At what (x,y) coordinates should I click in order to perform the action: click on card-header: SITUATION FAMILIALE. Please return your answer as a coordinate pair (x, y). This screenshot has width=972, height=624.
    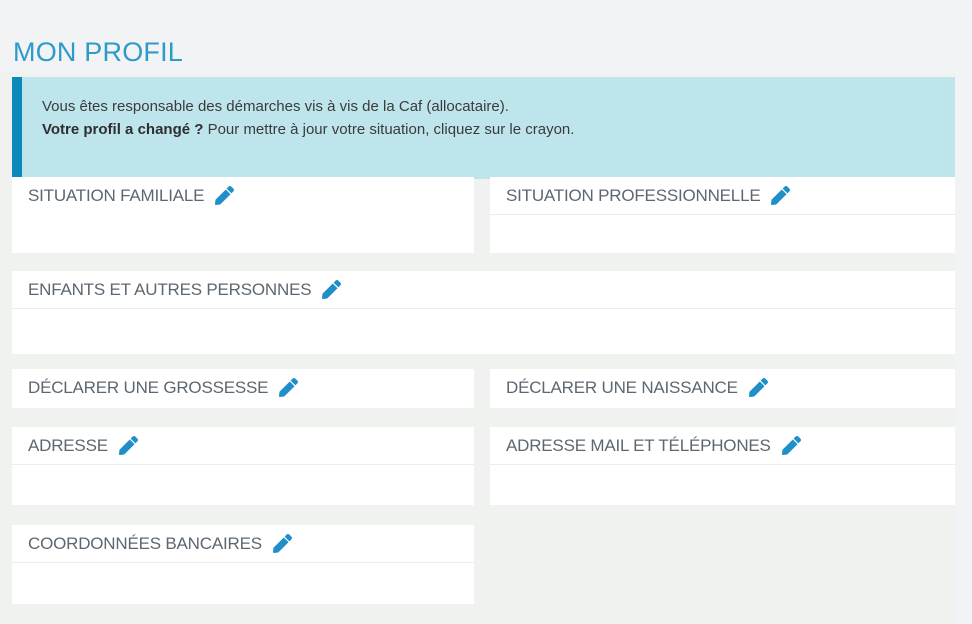
    Looking at the image, I should click on (243, 191).